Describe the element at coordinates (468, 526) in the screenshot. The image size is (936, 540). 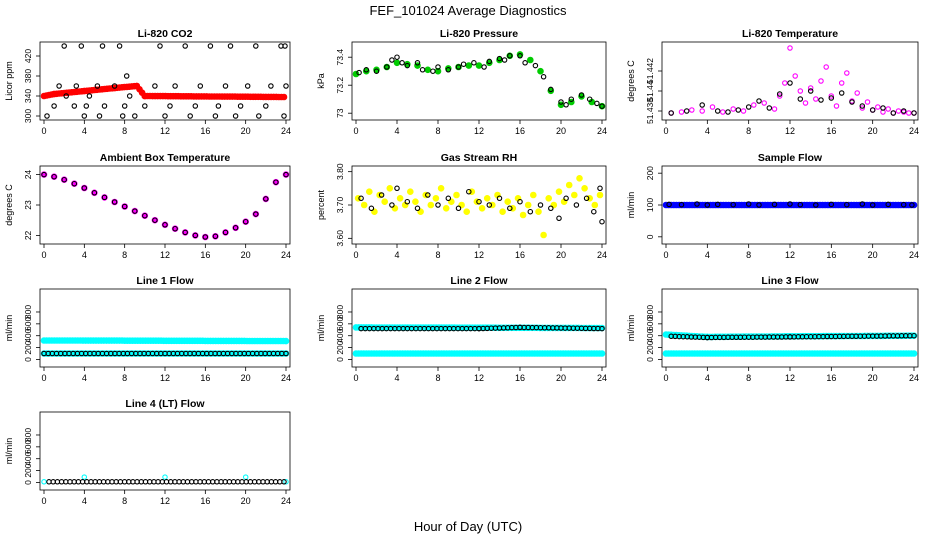
I see `figure-xlabel: Hour of Day (UTC)` at that location.